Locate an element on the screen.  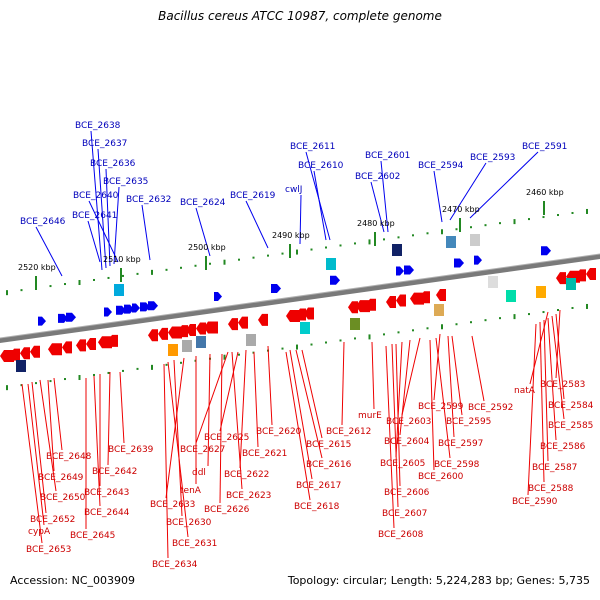
reverse-gene-label: BCE_2600 is located at coordinates (441, 477).